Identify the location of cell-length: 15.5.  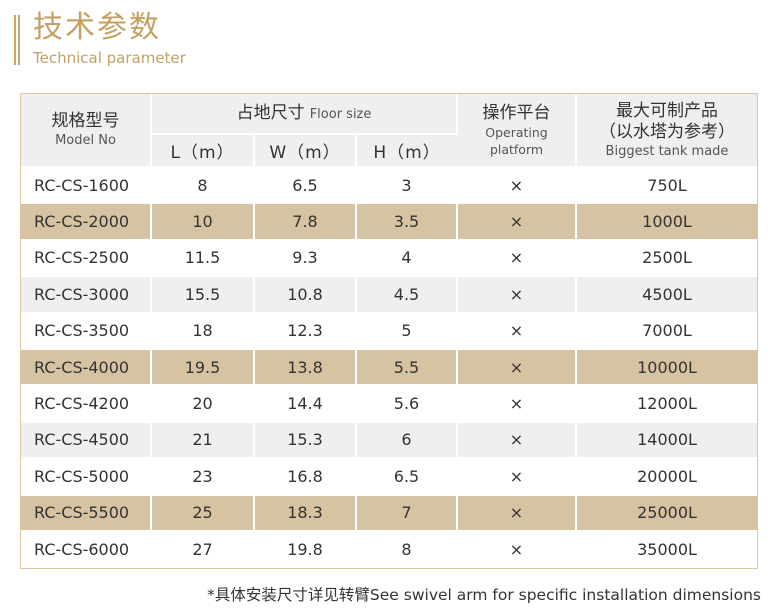
(203, 294).